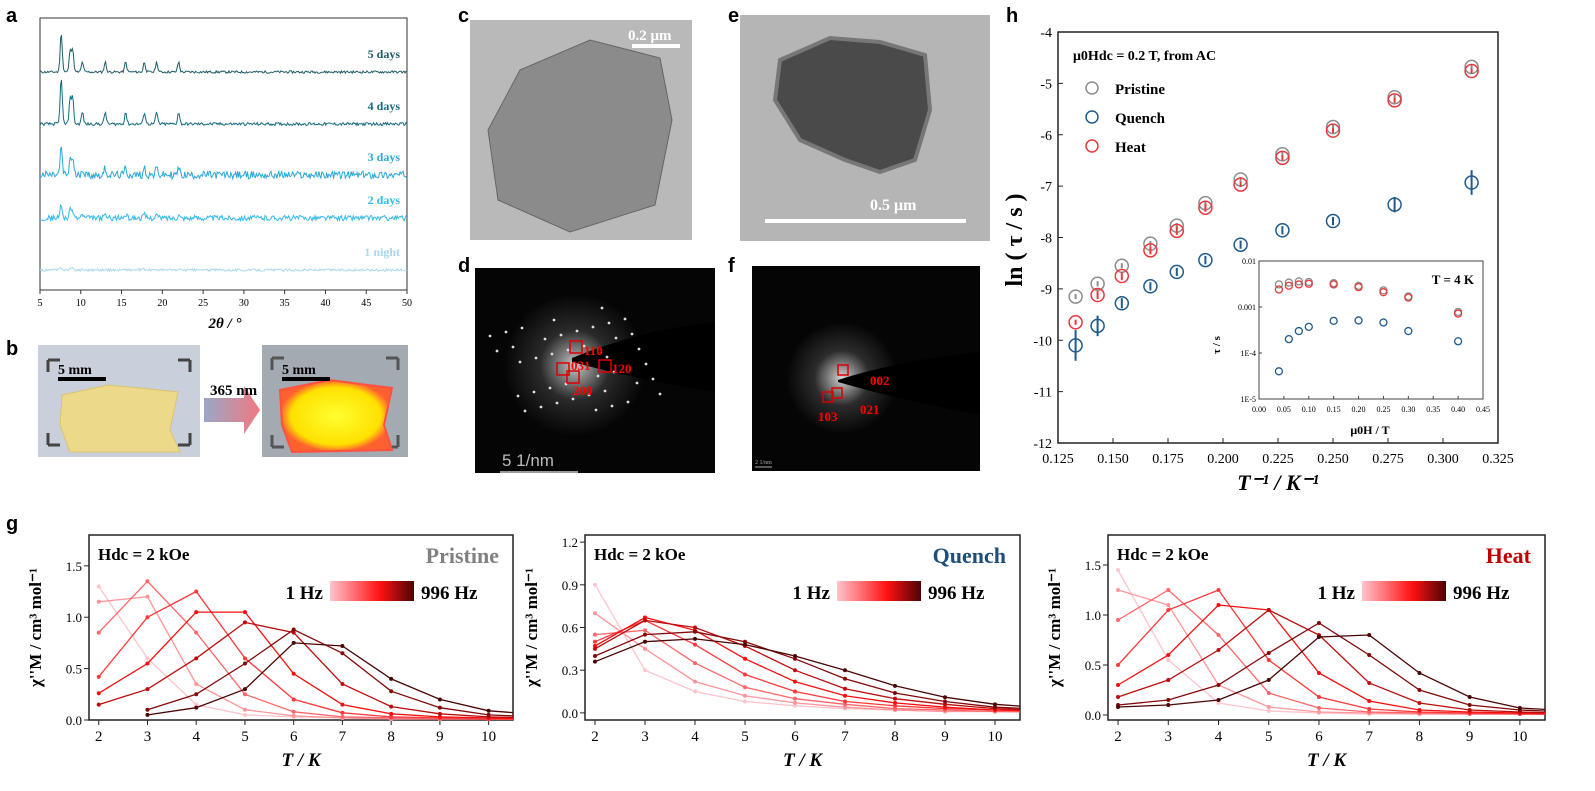  I want to click on colorbar-low-label: 1 Hz, so click(1337, 593).